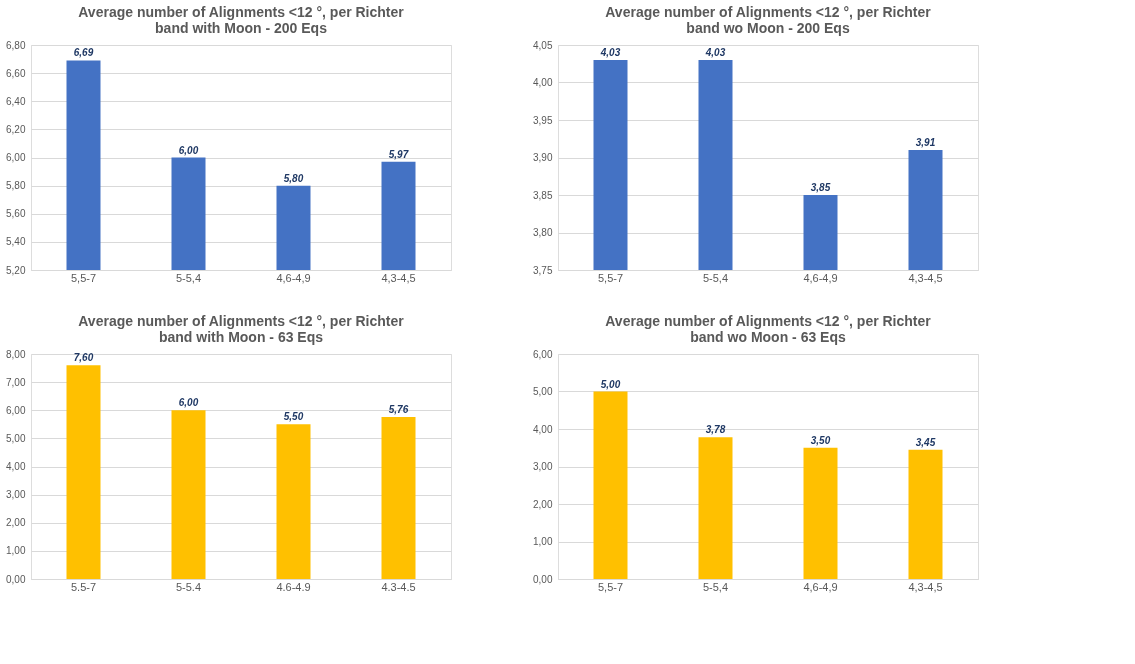  I want to click on y-tick-label: 8,00, so click(16, 354).